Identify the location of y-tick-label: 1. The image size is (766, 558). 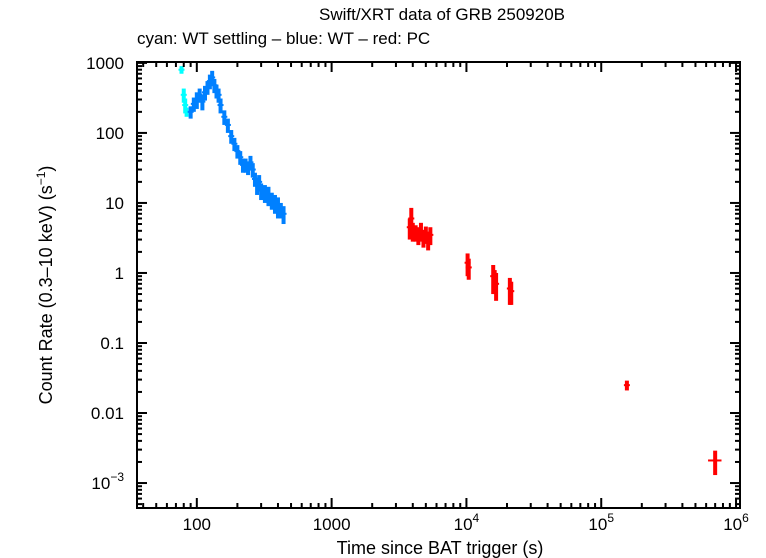
(119, 273).